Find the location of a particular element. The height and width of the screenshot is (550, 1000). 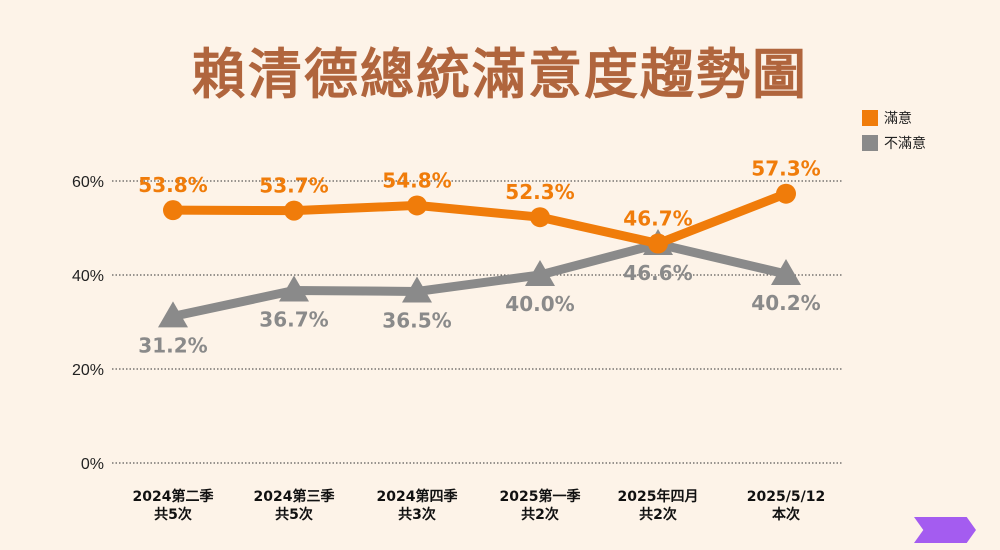

data-label: 40.2% is located at coordinates (785, 303).